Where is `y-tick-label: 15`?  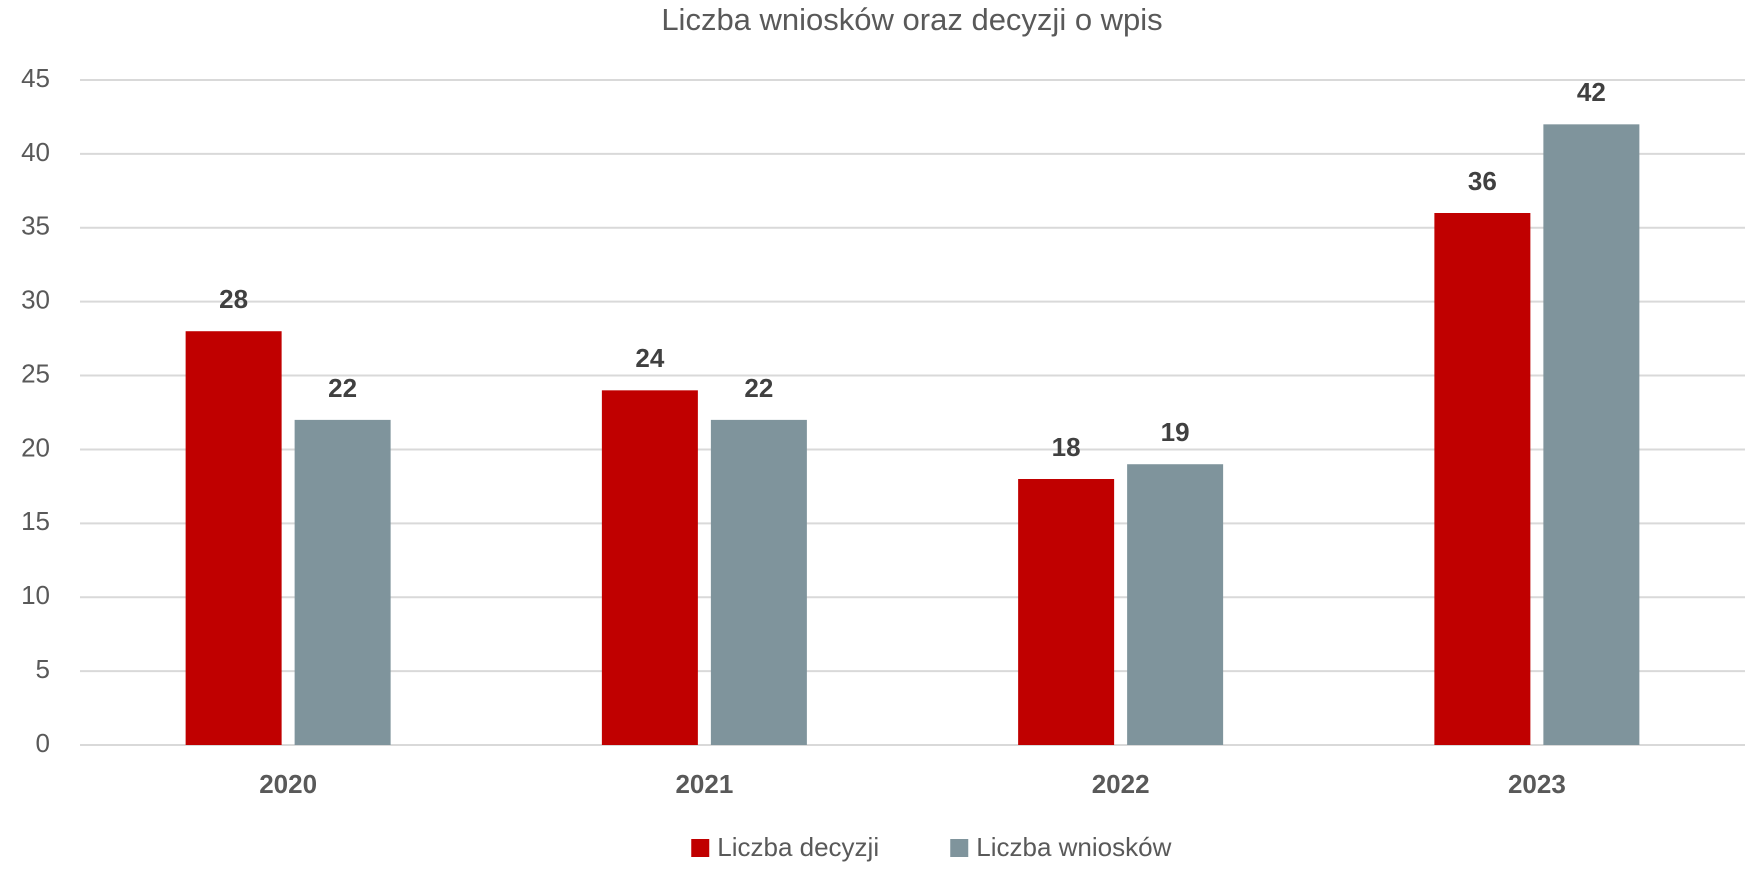 y-tick-label: 15 is located at coordinates (35, 521).